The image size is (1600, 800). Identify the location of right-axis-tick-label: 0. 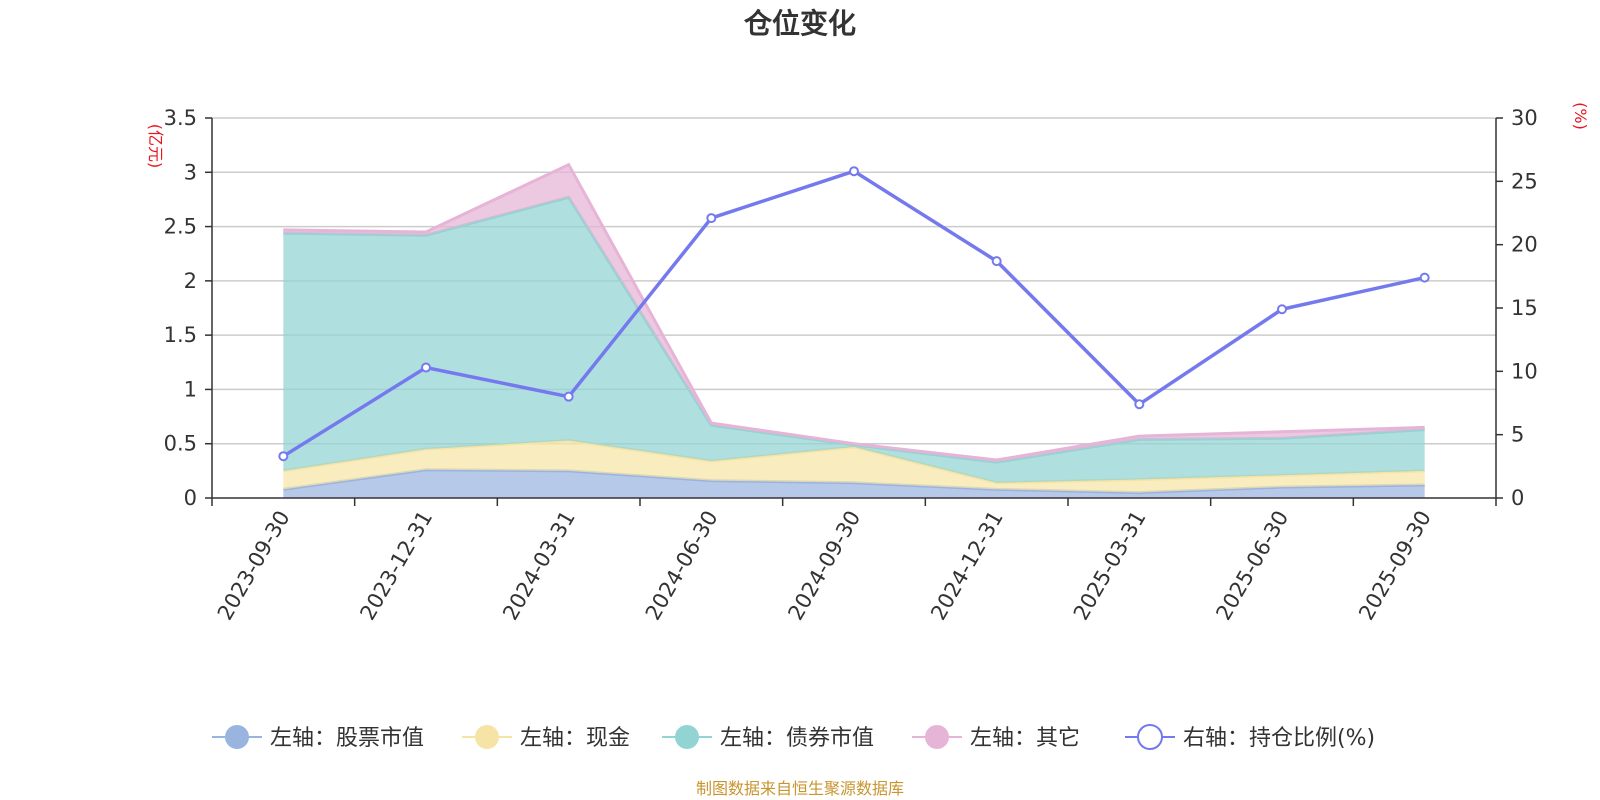
(1517, 498).